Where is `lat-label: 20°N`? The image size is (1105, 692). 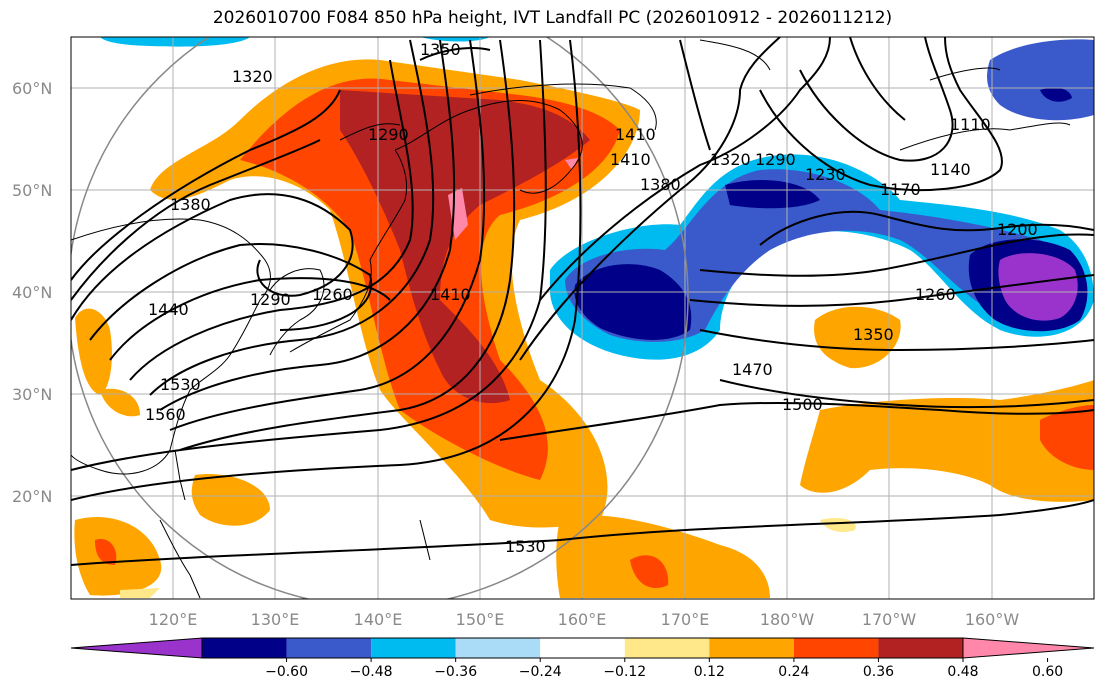
lat-label: 20°N is located at coordinates (32, 496).